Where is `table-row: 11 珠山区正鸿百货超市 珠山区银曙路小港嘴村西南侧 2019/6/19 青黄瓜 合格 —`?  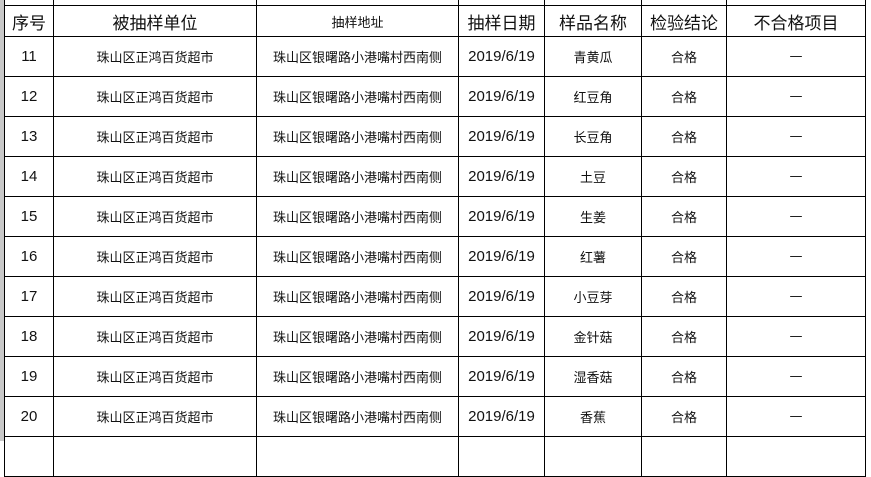
table-row: 11 珠山区正鸿百货超市 珠山区银曙路小港嘴村西南侧 2019/6/19 青黄瓜 合格 — is located at coordinates (435, 56).